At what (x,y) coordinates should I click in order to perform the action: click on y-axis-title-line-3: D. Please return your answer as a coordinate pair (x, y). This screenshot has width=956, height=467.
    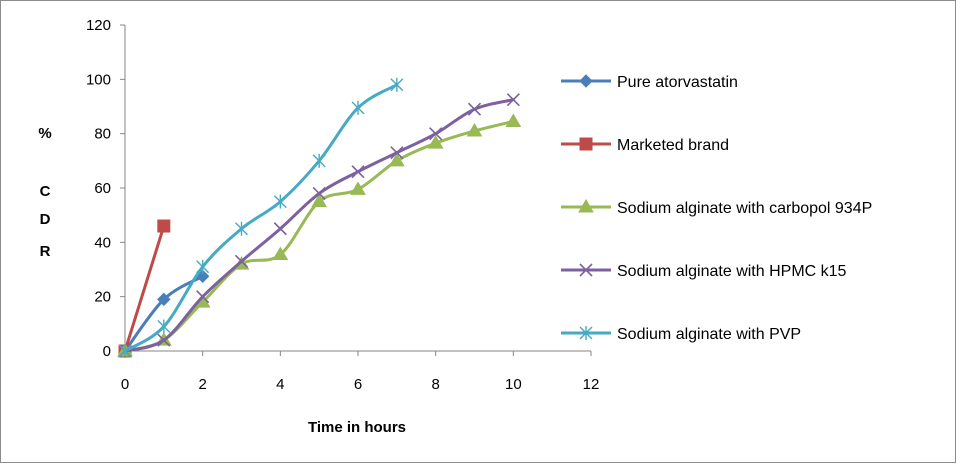
    Looking at the image, I should click on (45, 219).